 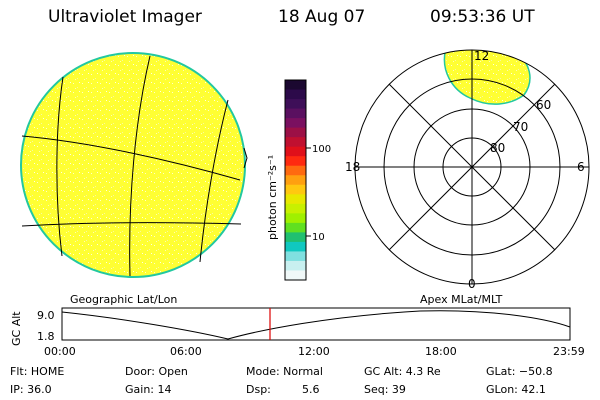 I want to click on polar-diagonal, so click(x=472, y=167).